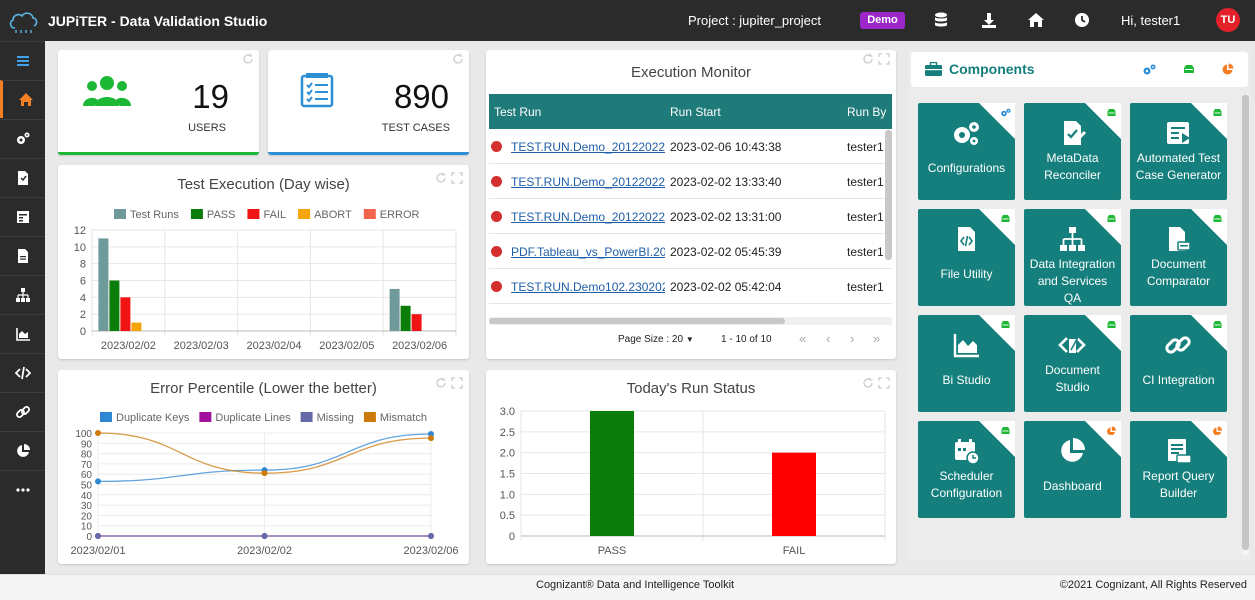  I want to click on horizontal-scrollbar, so click(637, 321).